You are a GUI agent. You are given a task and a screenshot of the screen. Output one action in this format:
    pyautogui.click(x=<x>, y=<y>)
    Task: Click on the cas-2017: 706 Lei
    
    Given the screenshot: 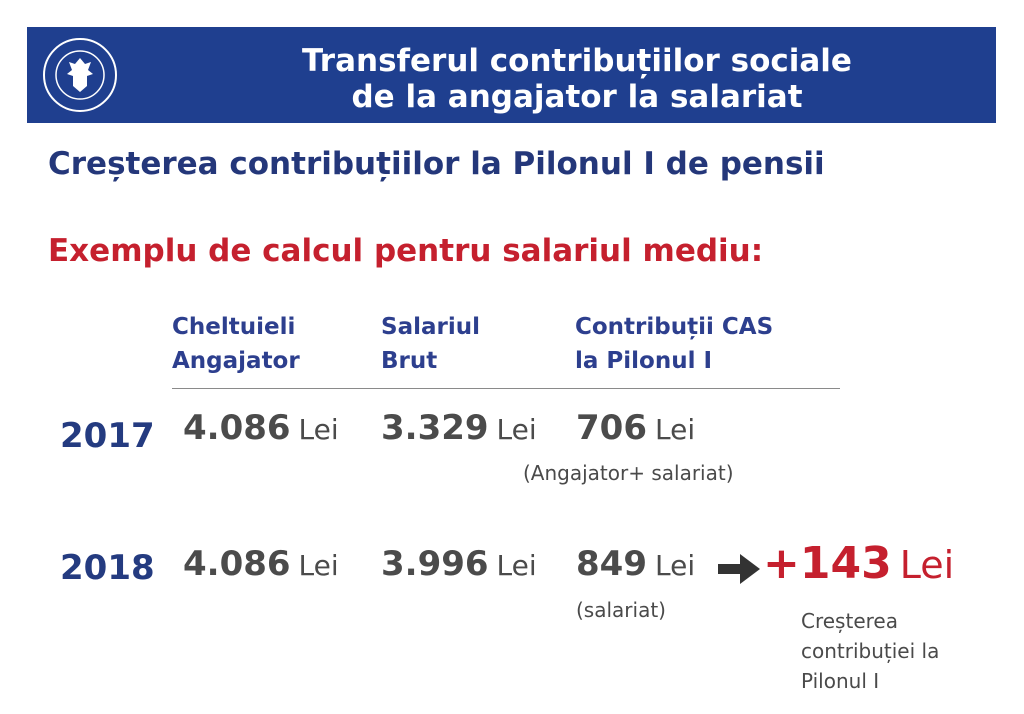 What is the action you would take?
    pyautogui.click(x=635, y=428)
    